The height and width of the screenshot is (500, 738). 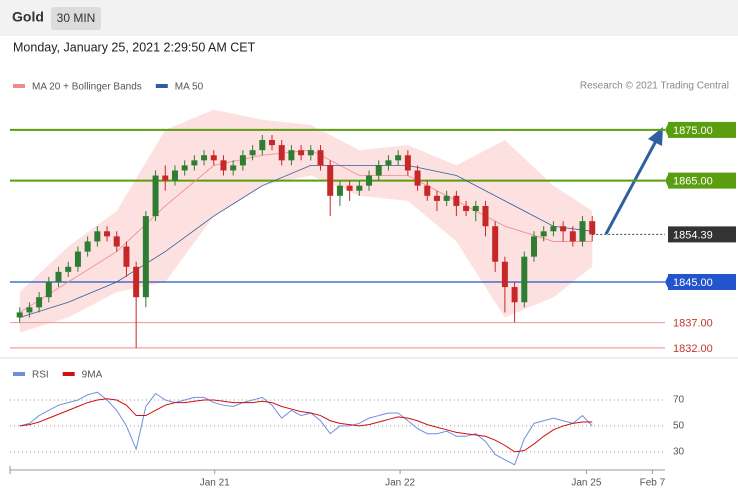 I want to click on legend-label: MA 20 + Bollinger Bands, so click(x=87, y=87).